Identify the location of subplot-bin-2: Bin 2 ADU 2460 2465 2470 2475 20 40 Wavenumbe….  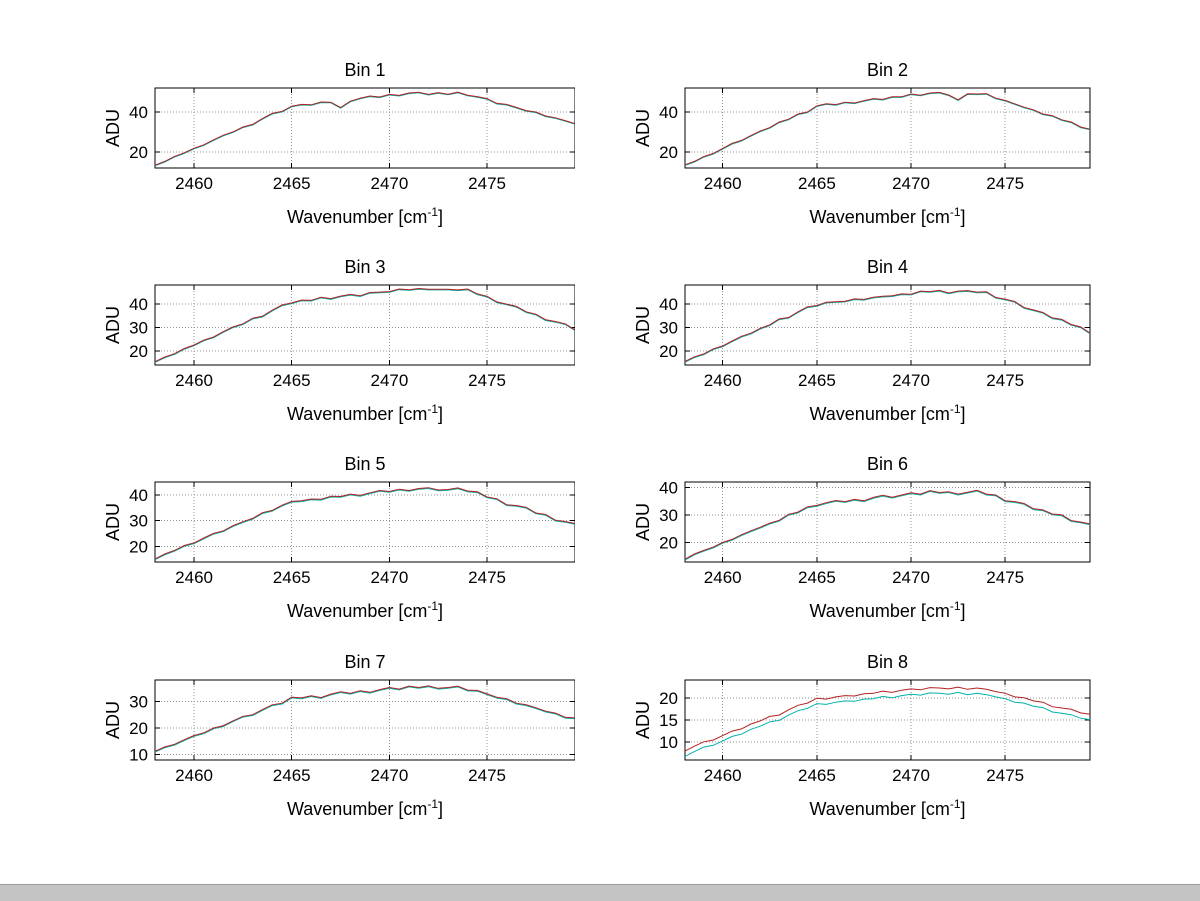
(840, 150).